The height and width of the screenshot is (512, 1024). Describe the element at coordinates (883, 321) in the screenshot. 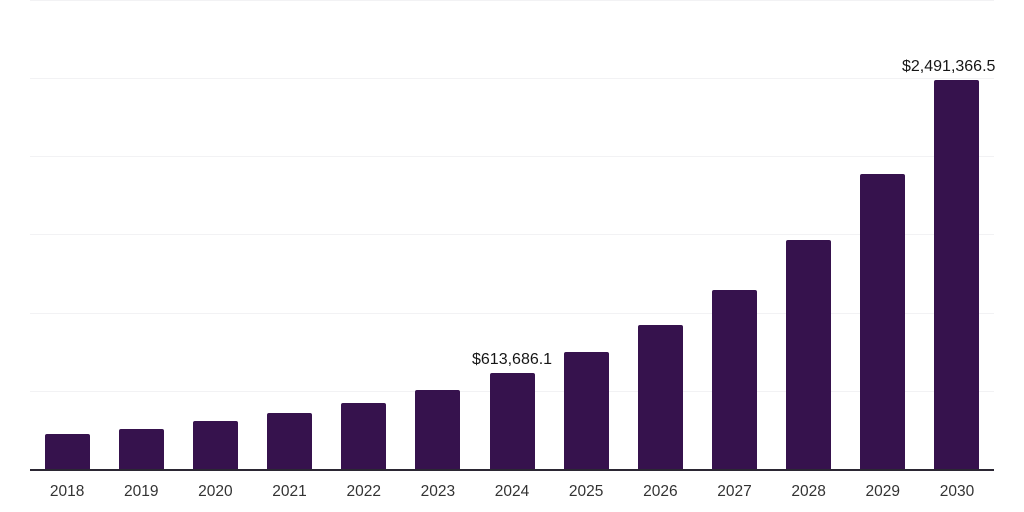

I see `bar-2029` at that location.